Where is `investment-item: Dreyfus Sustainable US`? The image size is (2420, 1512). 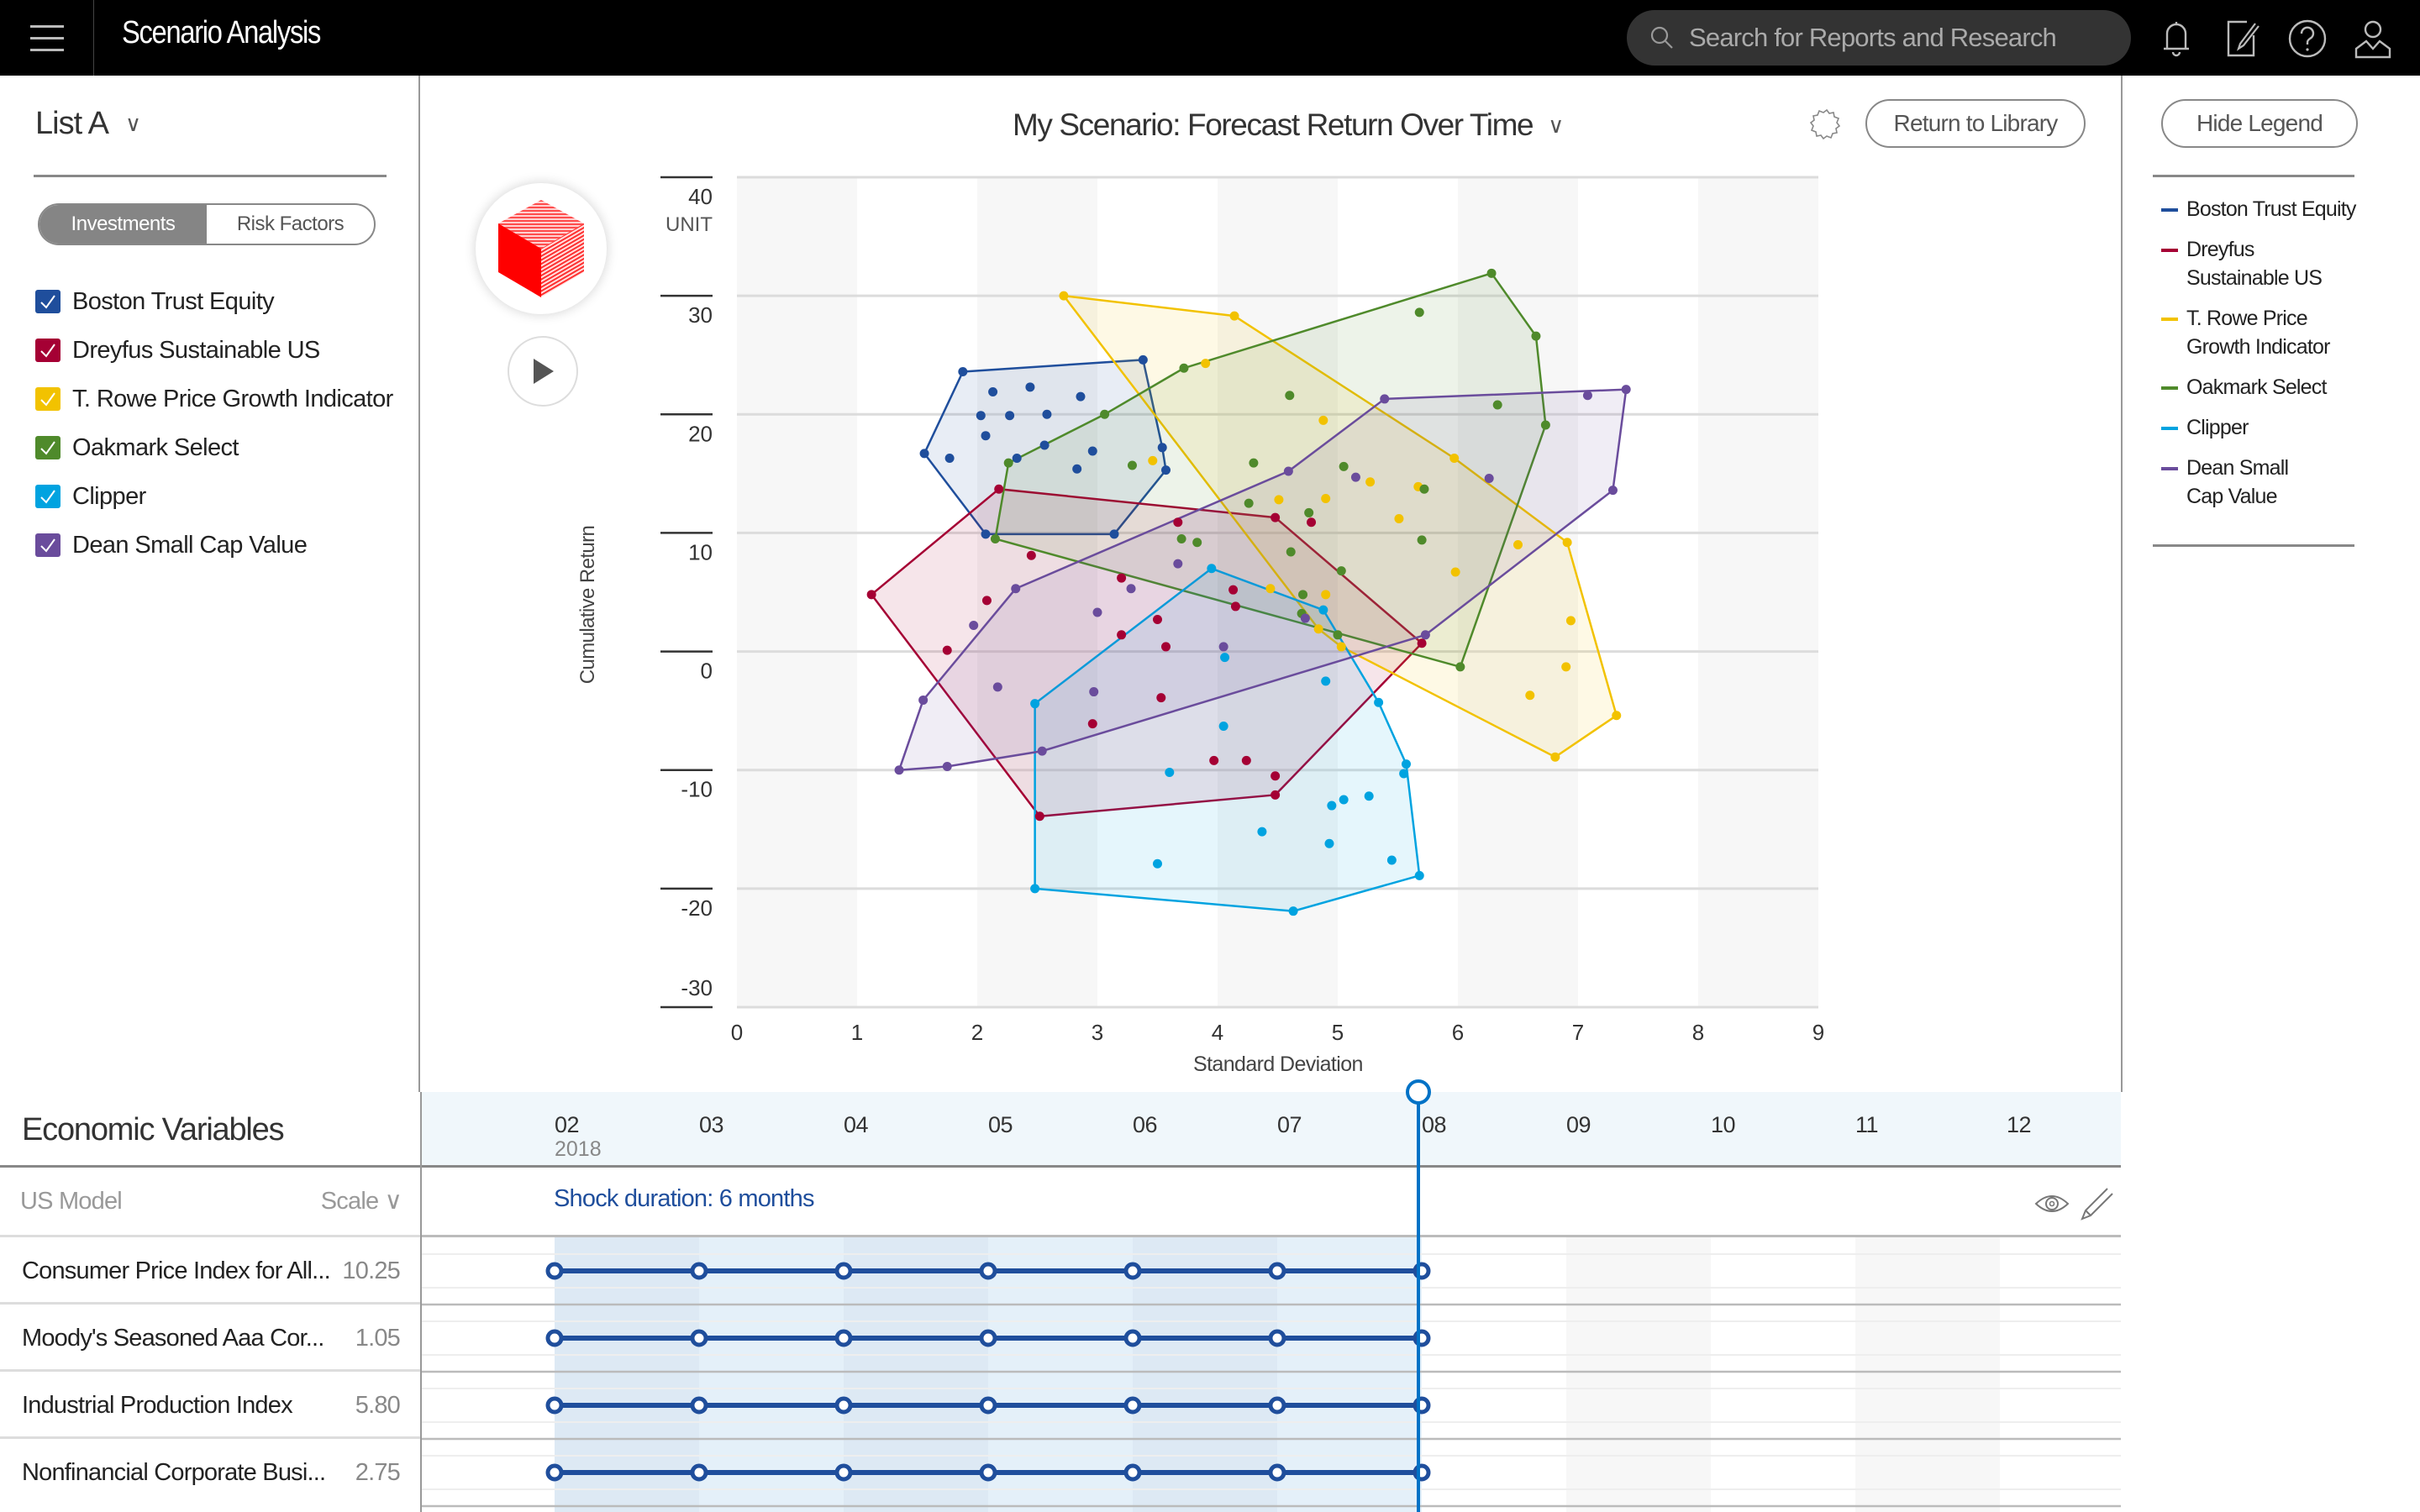 investment-item: Dreyfus Sustainable US is located at coordinates (214, 350).